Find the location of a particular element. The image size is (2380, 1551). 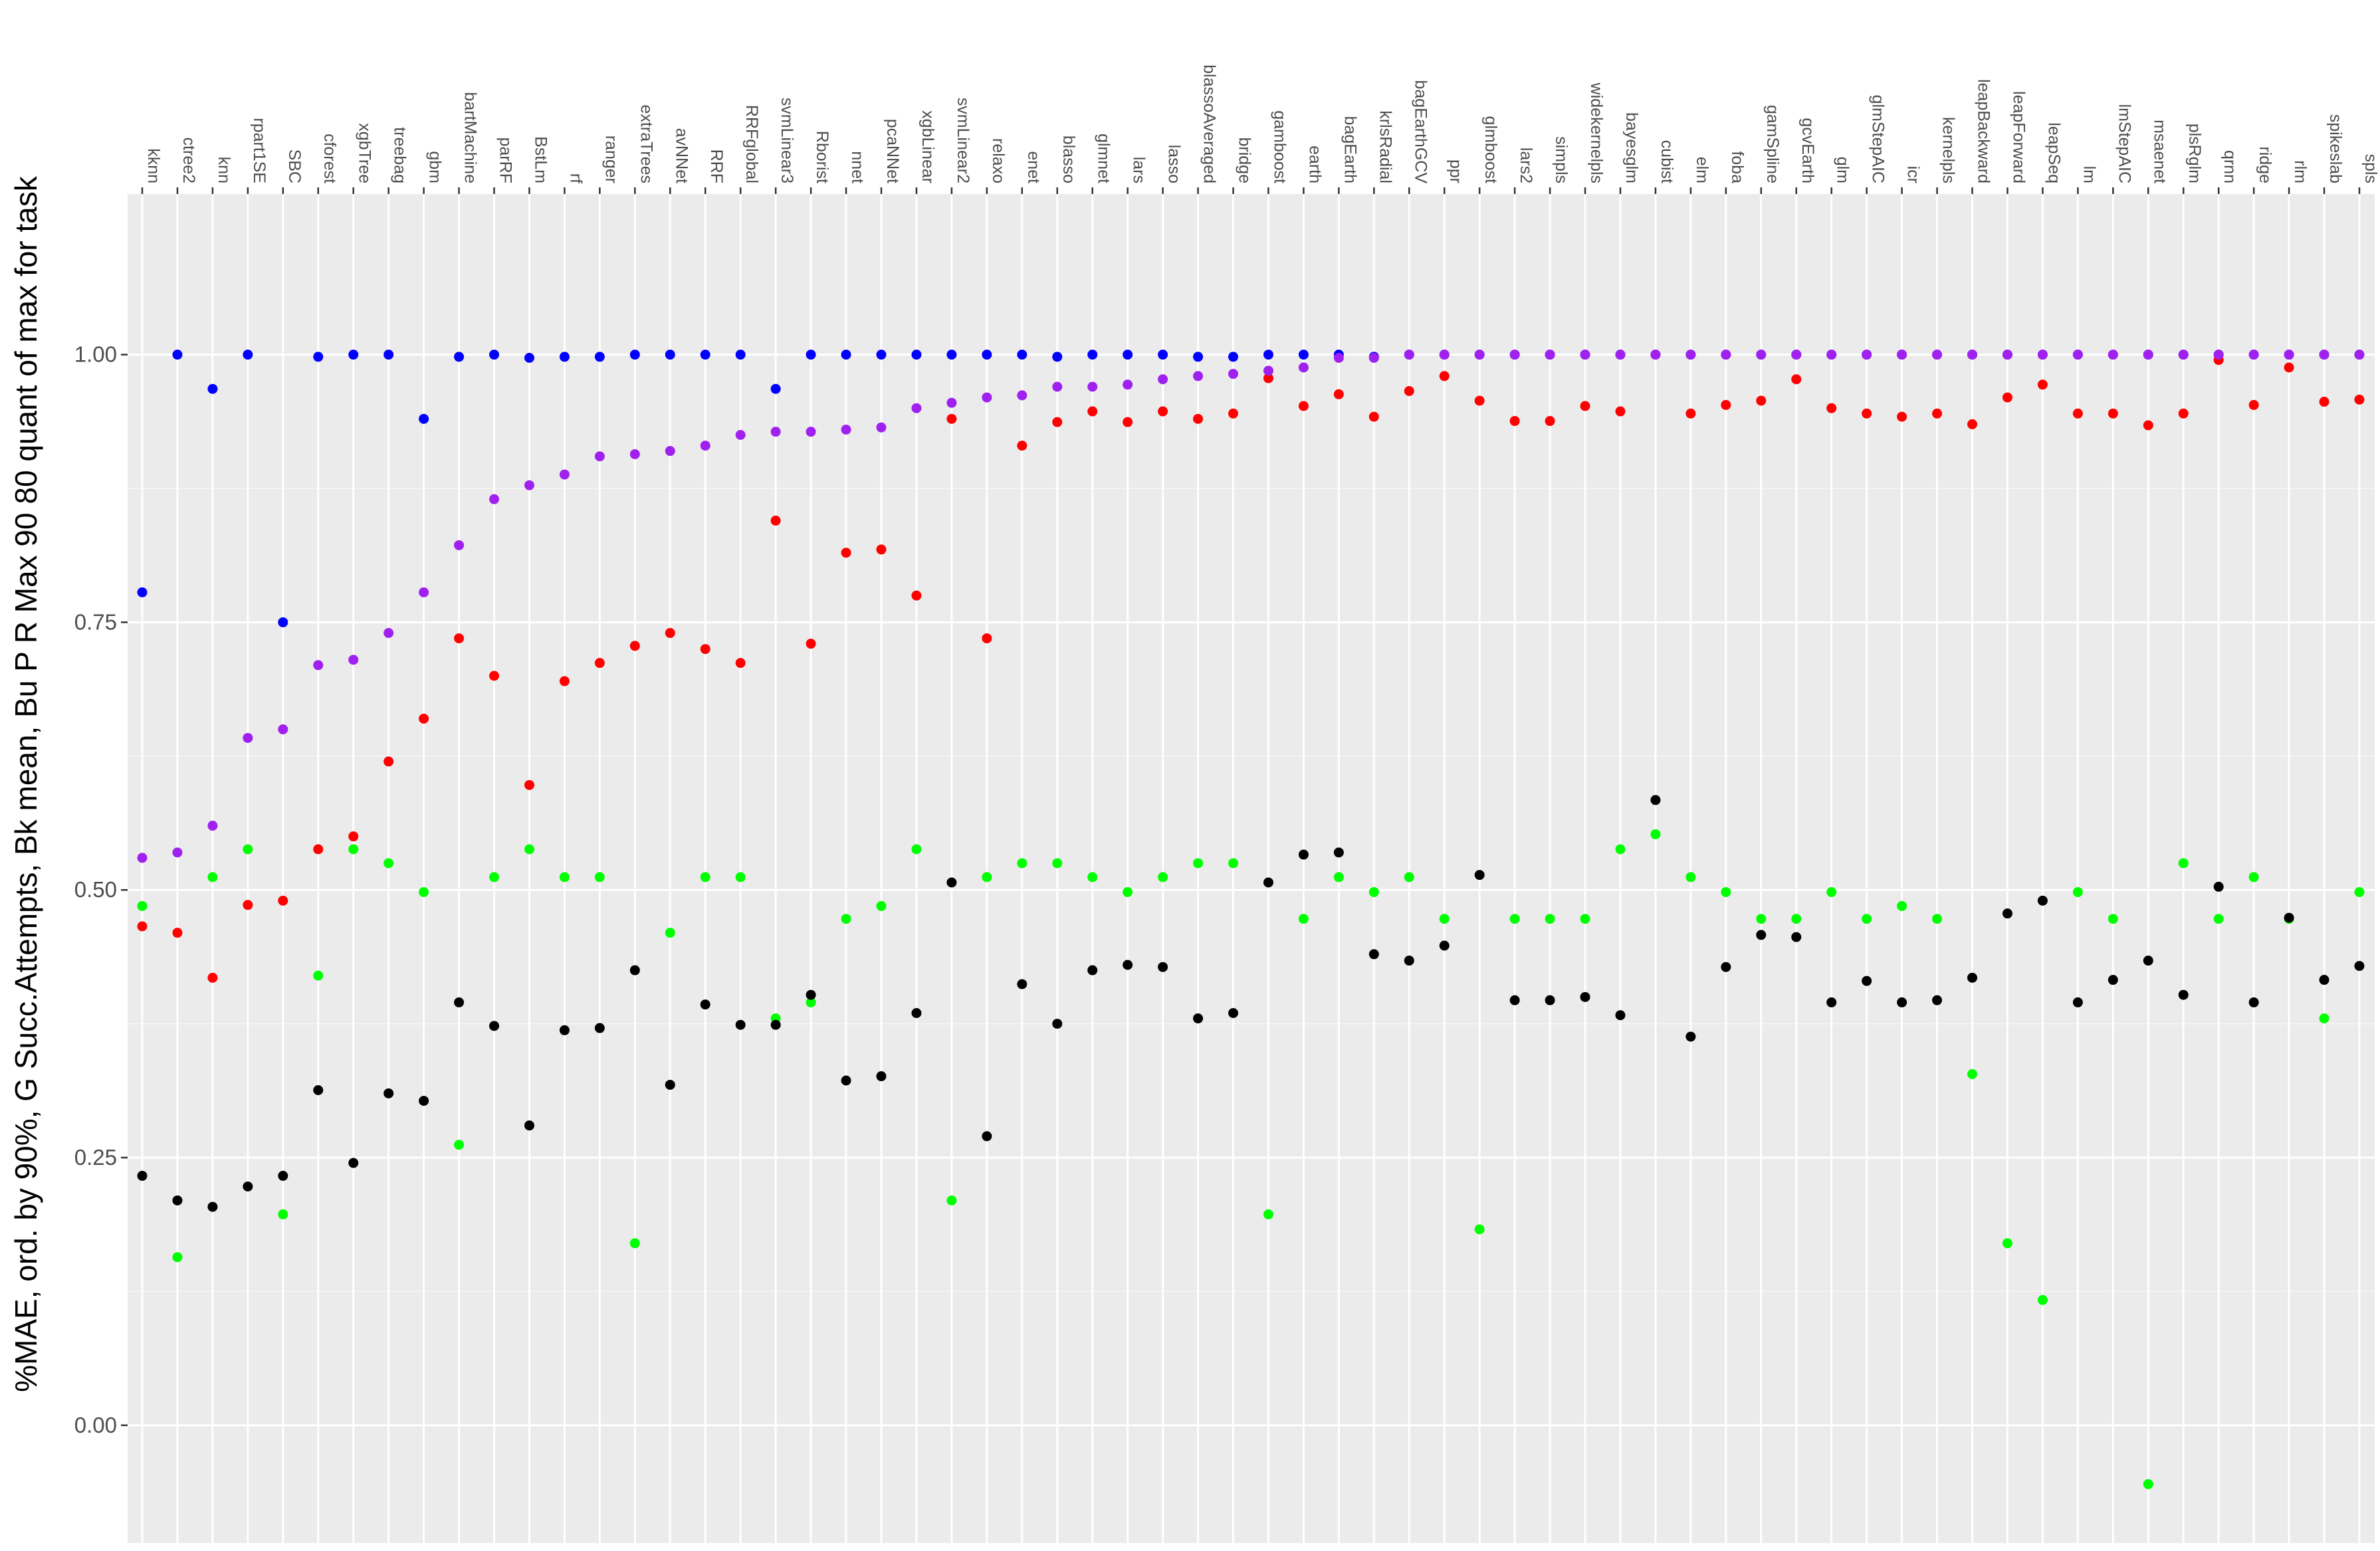

x-tick-label: rpart1SE is located at coordinates (259, 150).